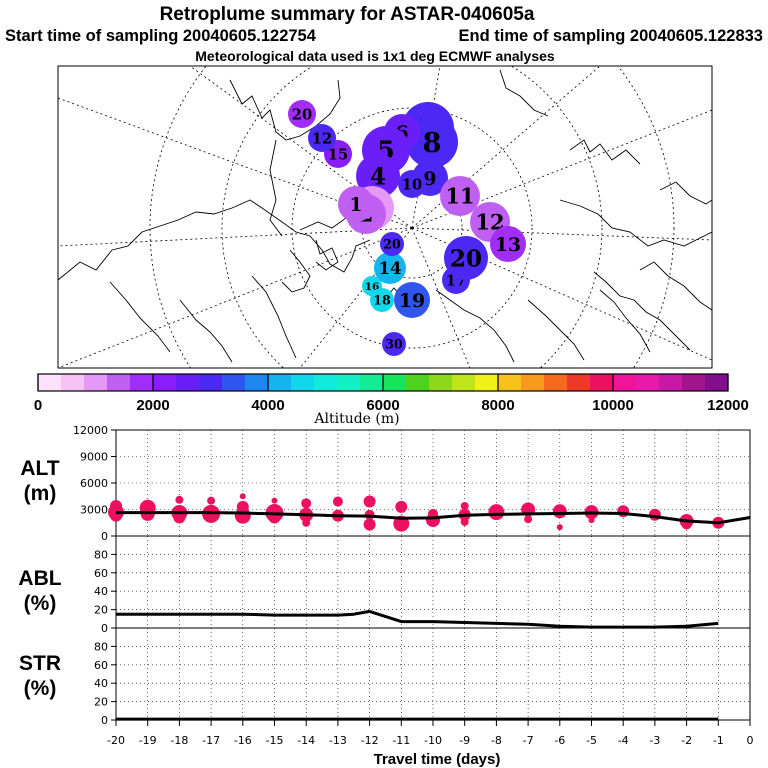 The image size is (768, 768). Describe the element at coordinates (39, 578) in the screenshot. I see `abl-panel-label: ABL` at that location.